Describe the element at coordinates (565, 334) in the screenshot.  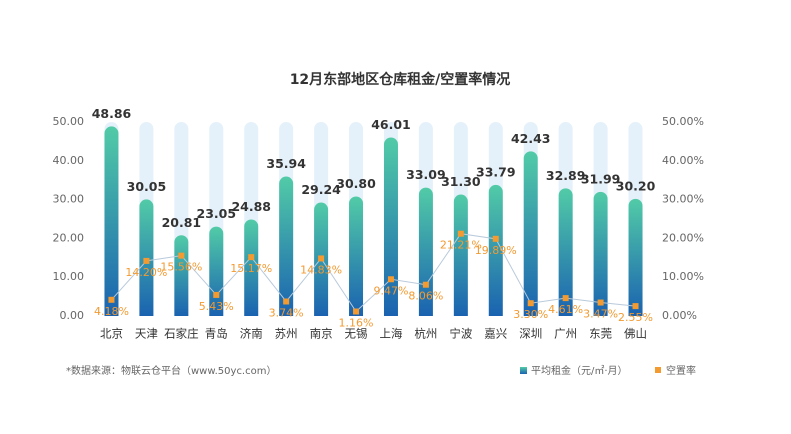
I see `x-tick-label: 广州` at that location.